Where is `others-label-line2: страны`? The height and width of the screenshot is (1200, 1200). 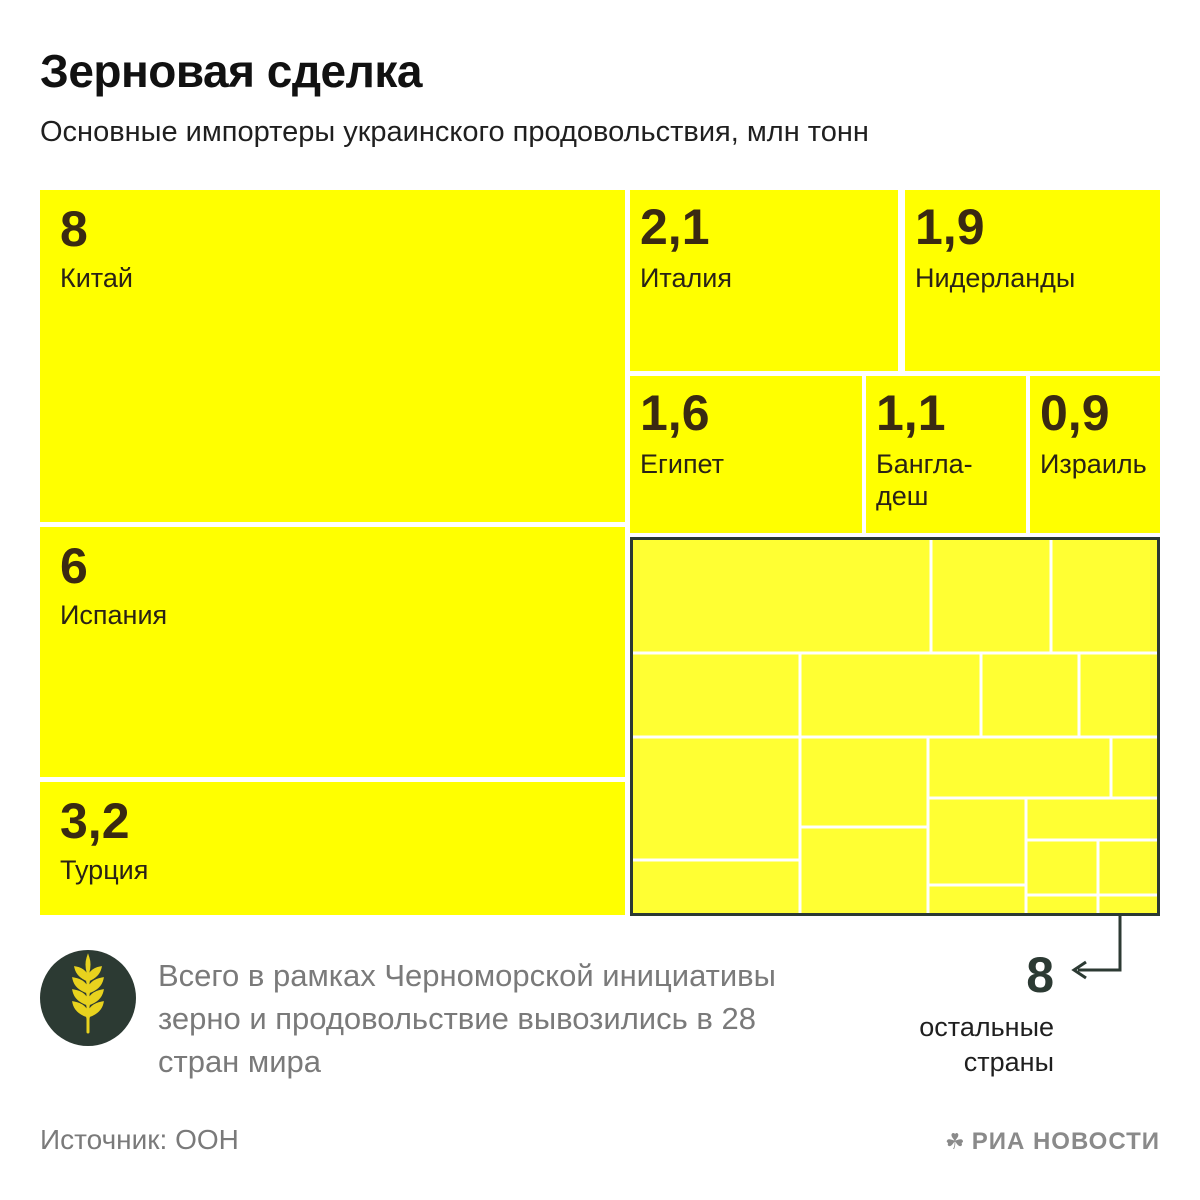 others-label-line2: страны is located at coordinates (1008, 1062).